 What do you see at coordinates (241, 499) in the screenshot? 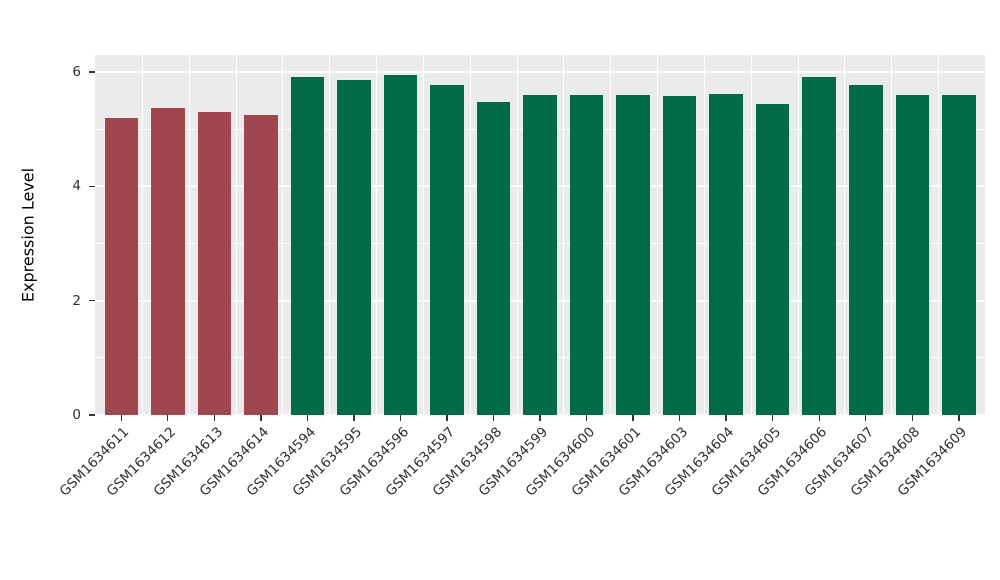
I see `x-label-cell: GSM1634614` at bounding box center [241, 499].